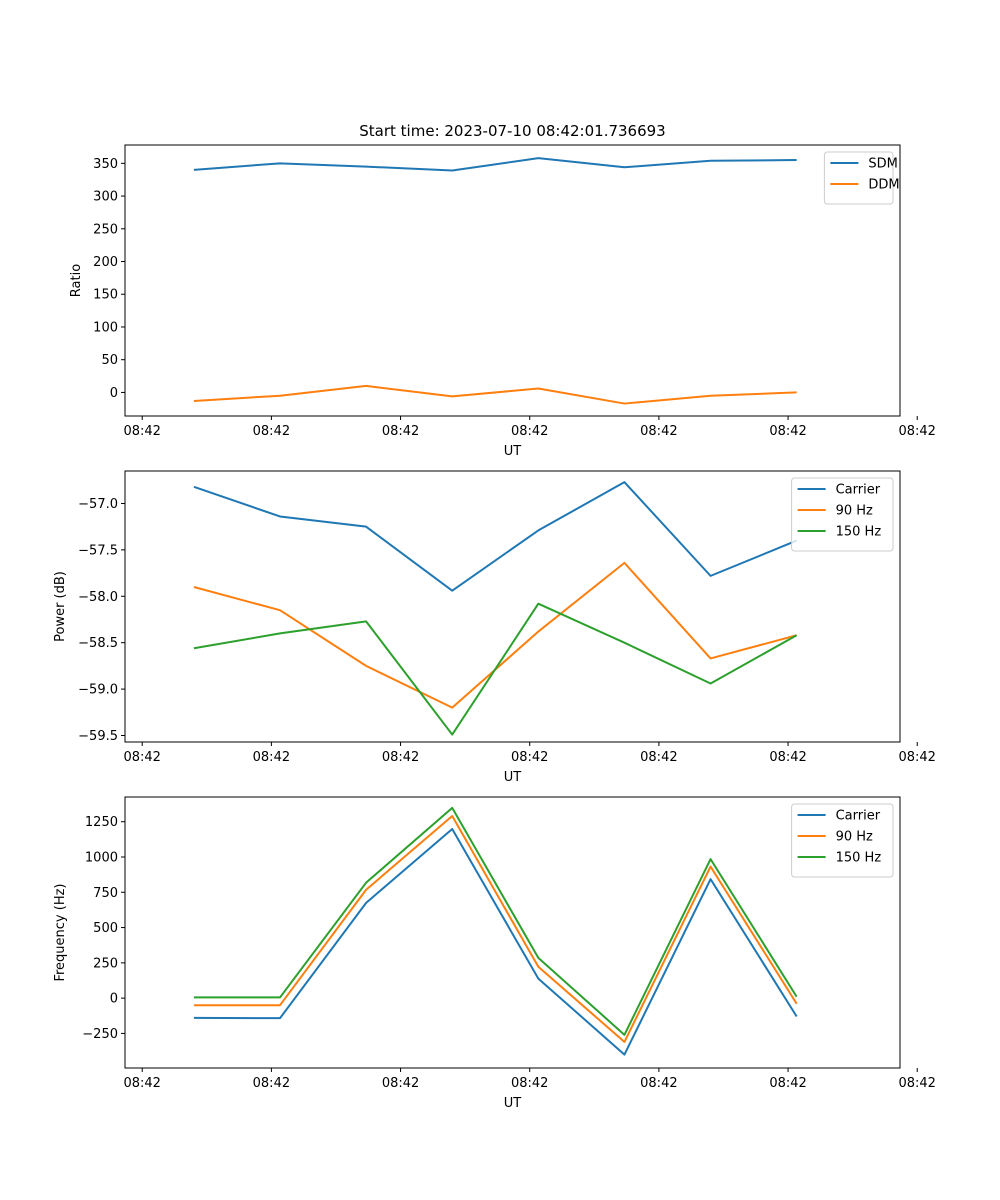 Image resolution: width=1000 pixels, height=1200 pixels. I want to click on legend-entry-label: DDM, so click(883, 185).